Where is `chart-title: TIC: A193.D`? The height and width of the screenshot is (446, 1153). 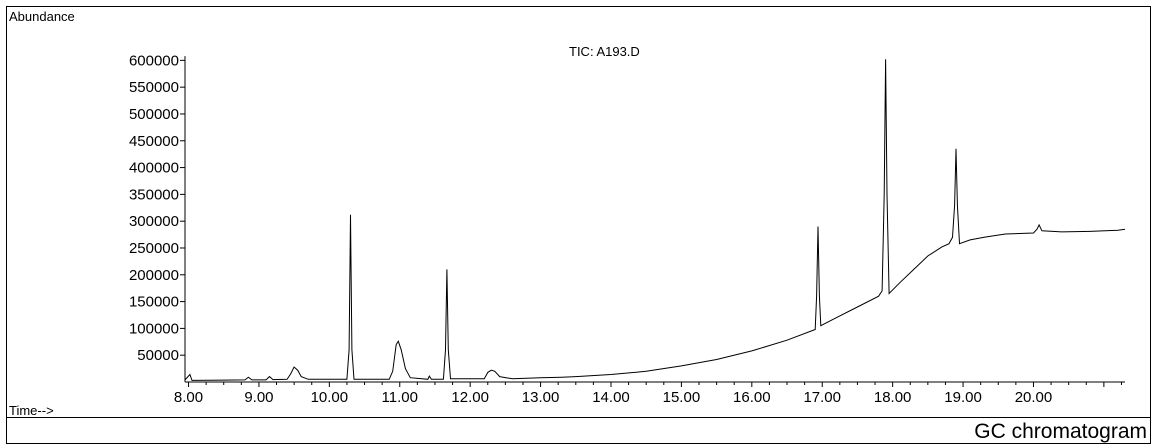 chart-title: TIC: A193.D is located at coordinates (604, 51).